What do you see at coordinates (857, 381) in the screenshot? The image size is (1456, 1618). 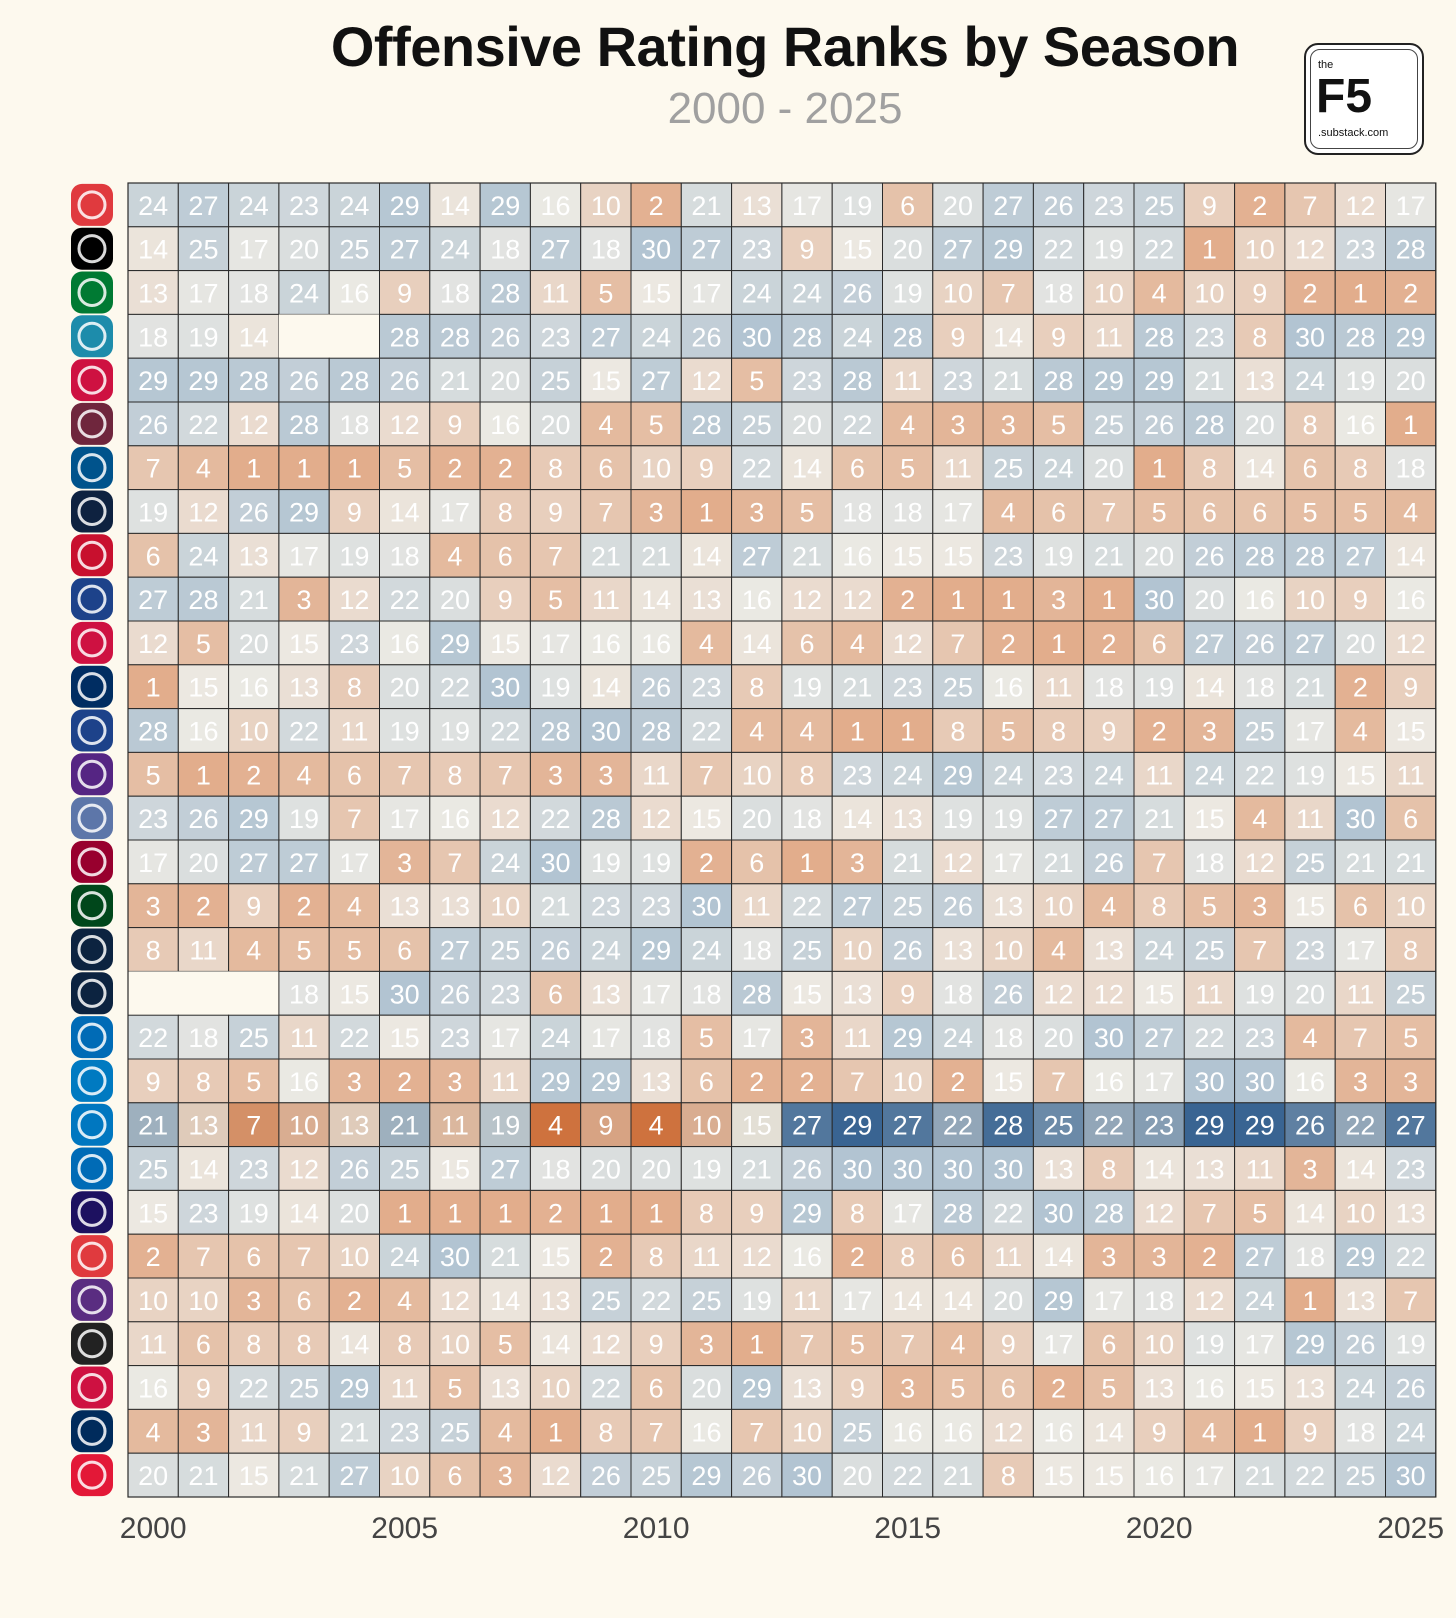 I see `heatmap-cell-label: 28` at bounding box center [857, 381].